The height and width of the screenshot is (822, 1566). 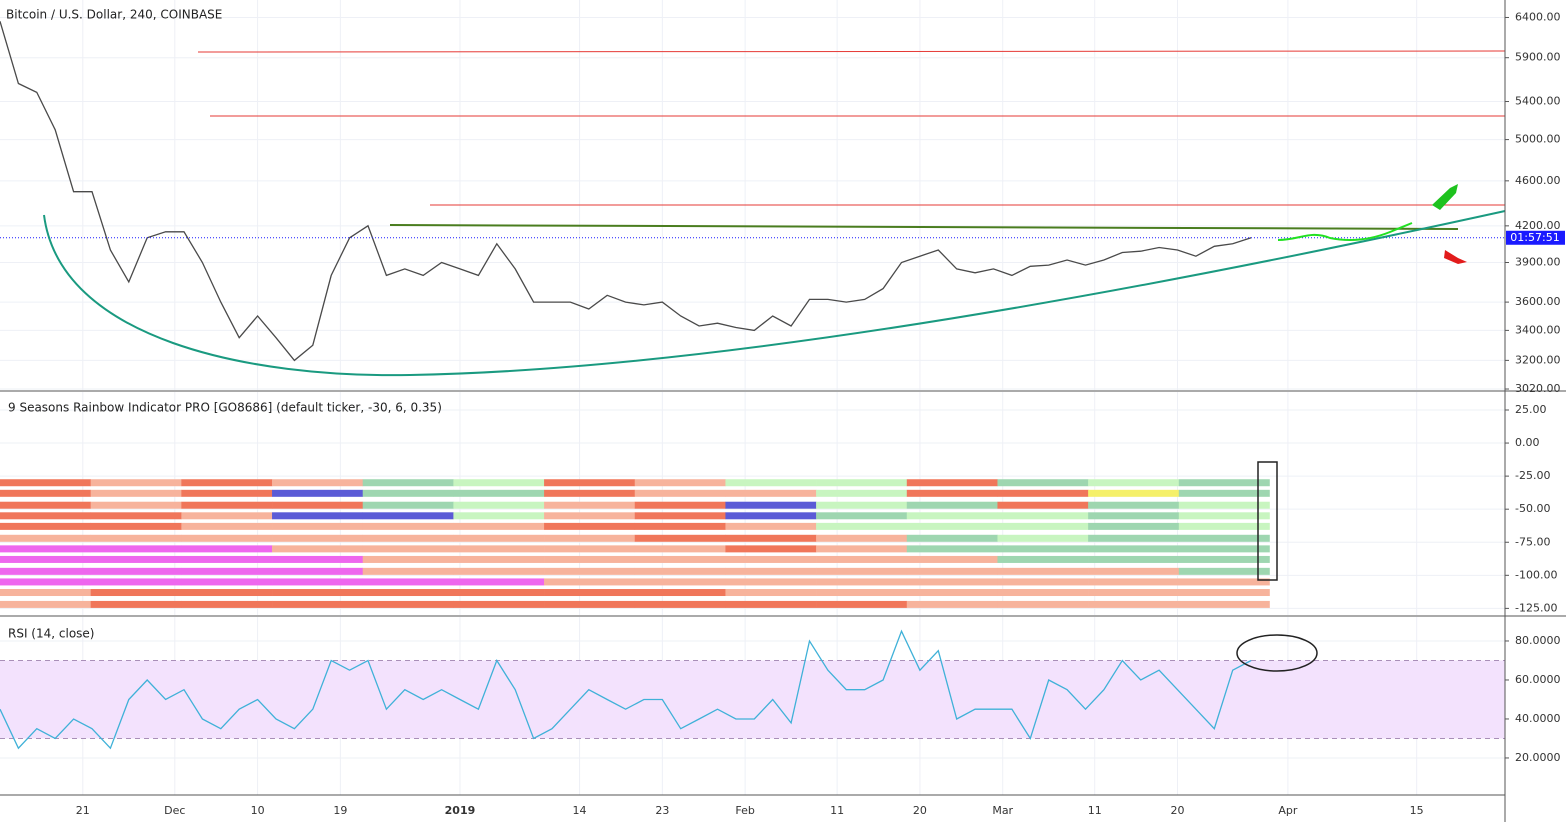 What do you see at coordinates (1536, 607) in the screenshot?
I see `y-tick-label: -125.00` at bounding box center [1536, 607].